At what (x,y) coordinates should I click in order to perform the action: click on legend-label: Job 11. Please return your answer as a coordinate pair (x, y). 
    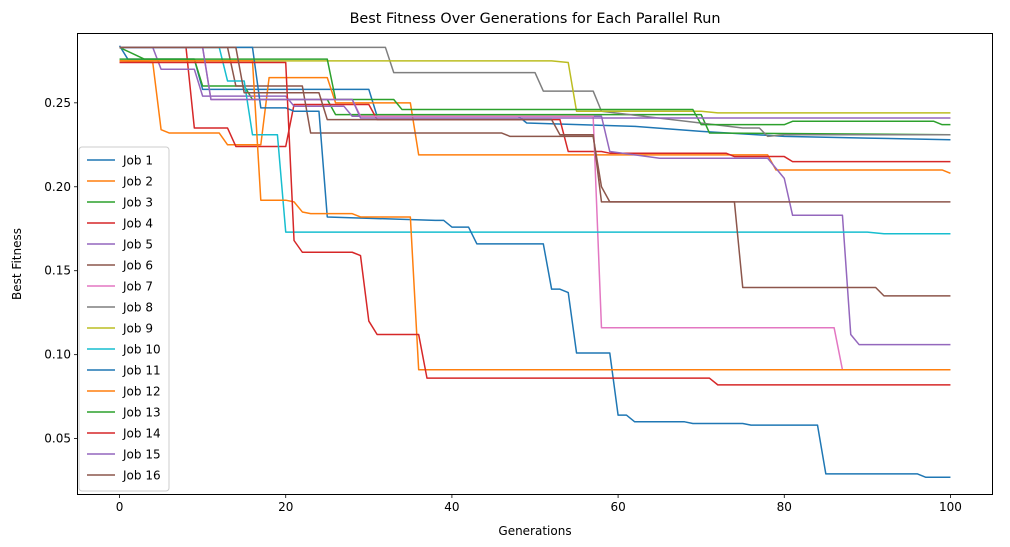
    Looking at the image, I should click on (141, 371).